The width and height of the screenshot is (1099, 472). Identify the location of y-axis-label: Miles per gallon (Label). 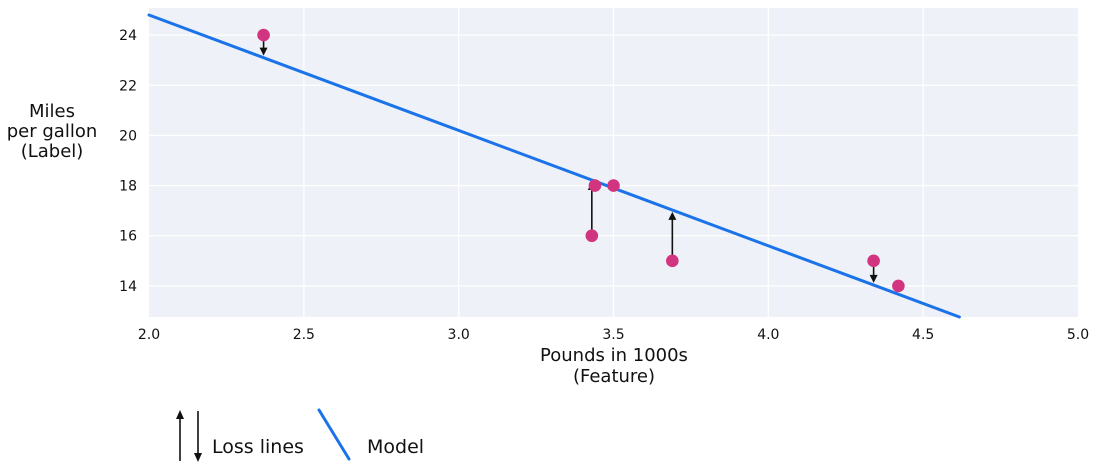
(52, 132).